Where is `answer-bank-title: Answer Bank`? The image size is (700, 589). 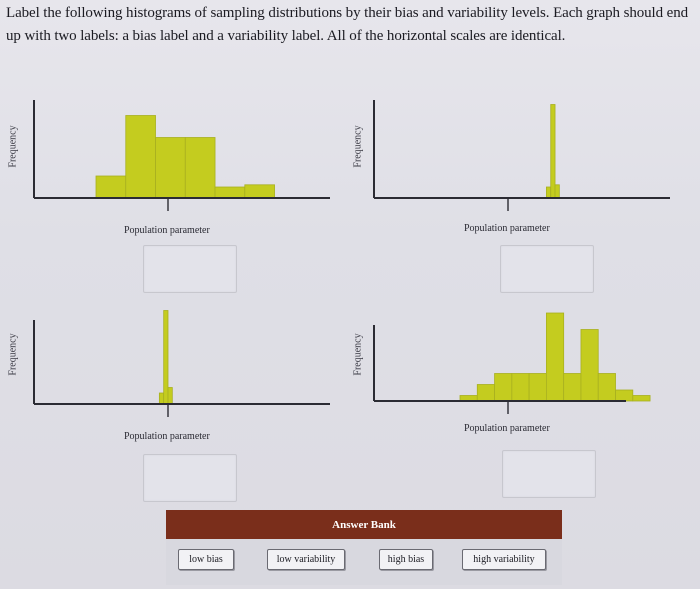
answer-bank-title: Answer Bank is located at coordinates (364, 524).